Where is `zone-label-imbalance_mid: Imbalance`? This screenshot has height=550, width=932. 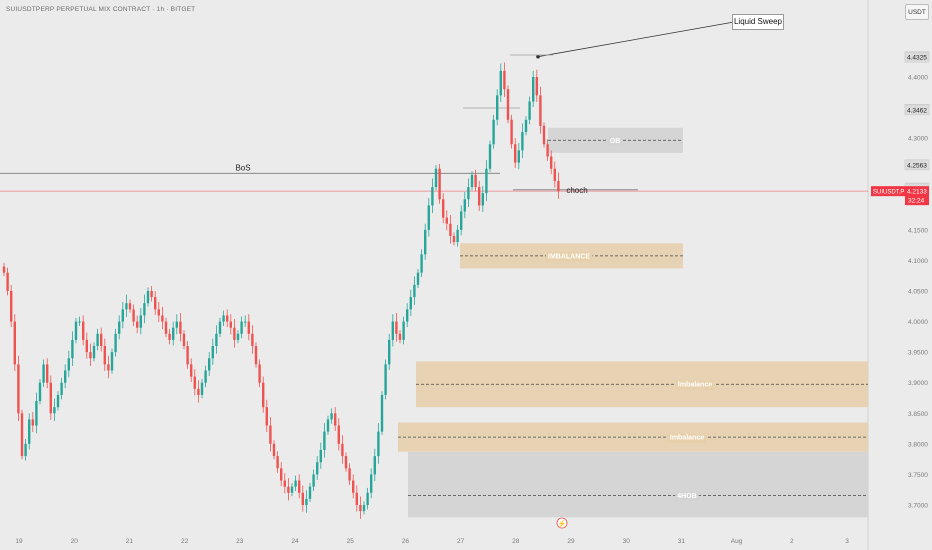
zone-label-imbalance_mid: Imbalance is located at coordinates (695, 385).